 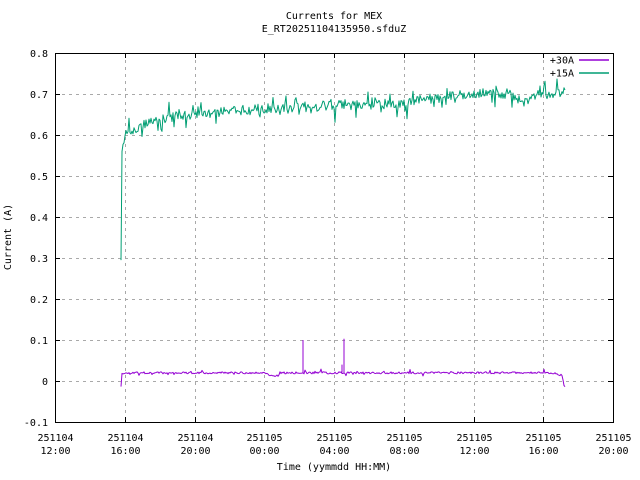 What do you see at coordinates (39, 341) in the screenshot?
I see `y-tick-label: 0.1` at bounding box center [39, 341].